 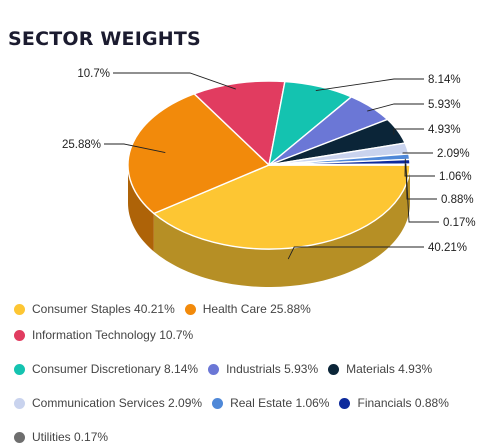 I want to click on leader-line-consumer-staples, so click(x=355, y=253).